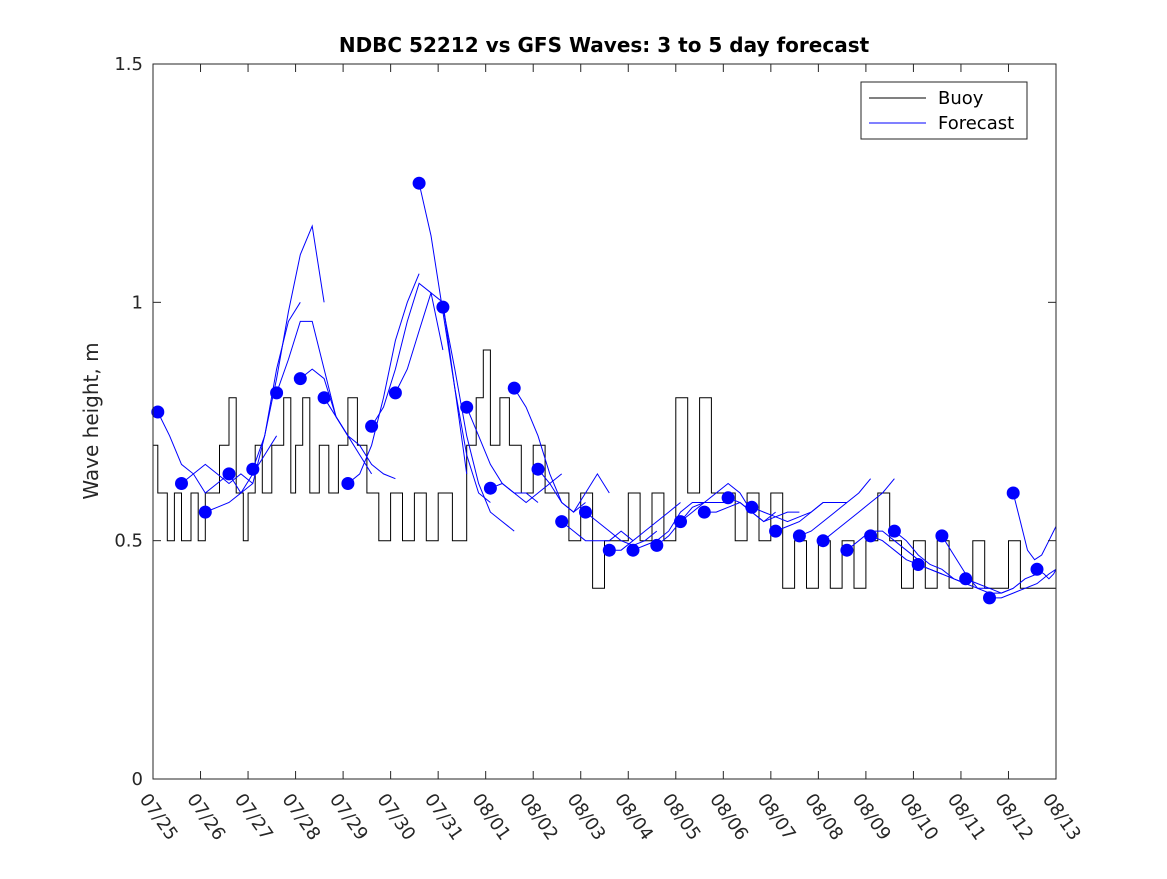 This screenshot has height=879, width=1167. What do you see at coordinates (91, 420) in the screenshot?
I see `y-axis-label: Wave height, m` at bounding box center [91, 420].